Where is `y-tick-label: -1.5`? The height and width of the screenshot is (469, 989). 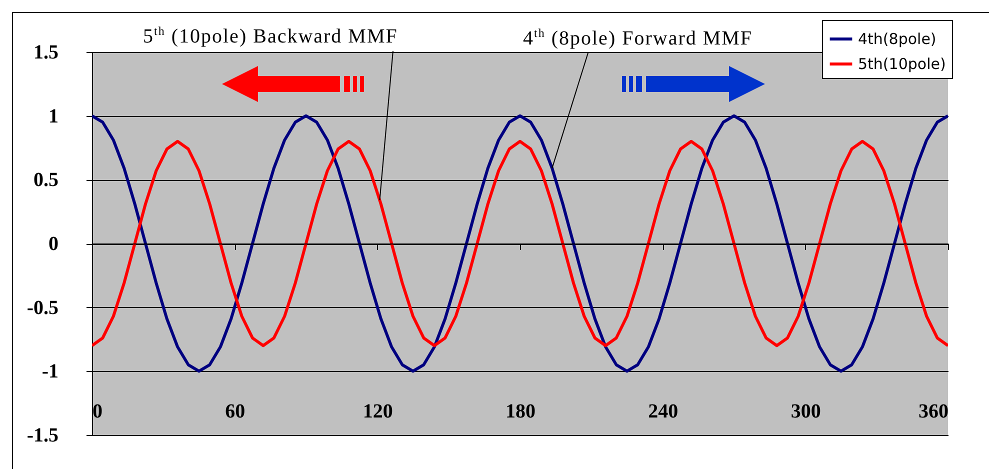
y-tick-label: -1.5 is located at coordinates (42, 435).